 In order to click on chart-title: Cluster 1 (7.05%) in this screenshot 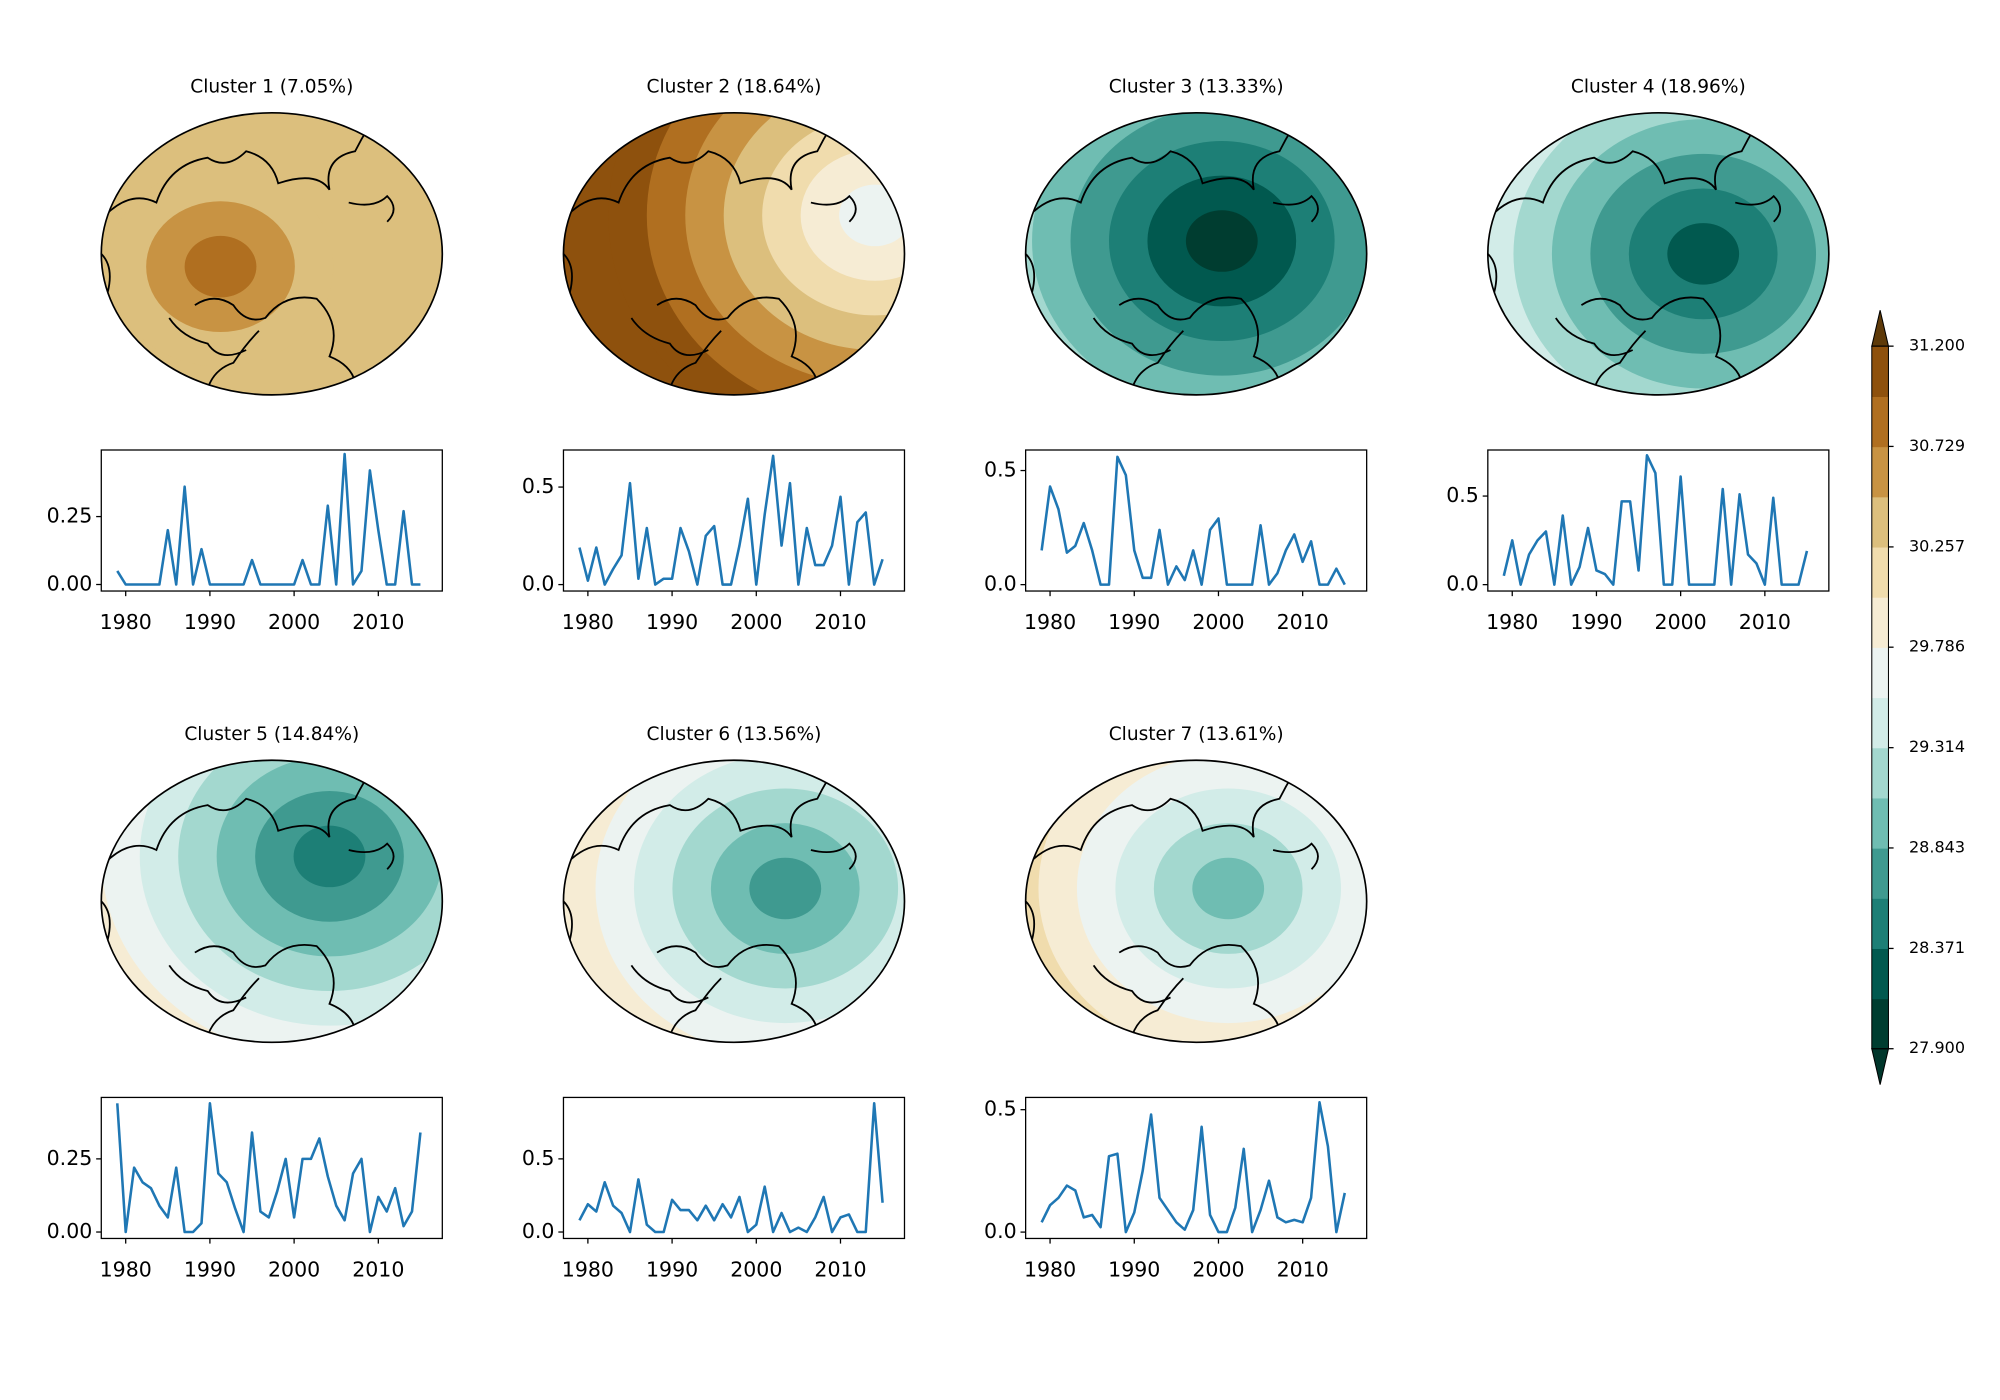, I will do `click(271, 87)`.